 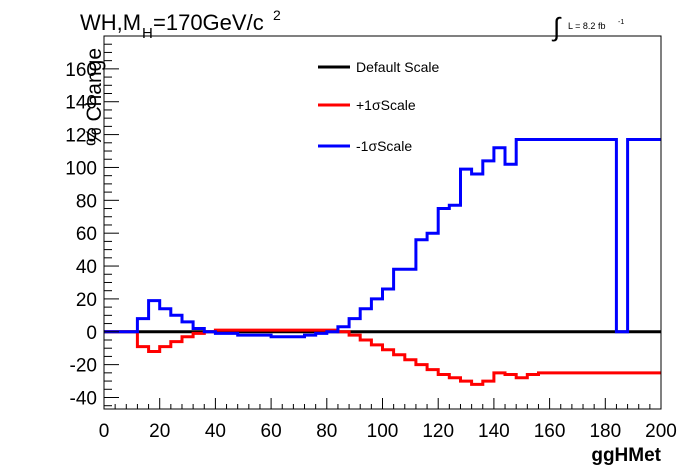 What do you see at coordinates (556, 27) in the screenshot?
I see `integral-symbol: ∫` at bounding box center [556, 27].